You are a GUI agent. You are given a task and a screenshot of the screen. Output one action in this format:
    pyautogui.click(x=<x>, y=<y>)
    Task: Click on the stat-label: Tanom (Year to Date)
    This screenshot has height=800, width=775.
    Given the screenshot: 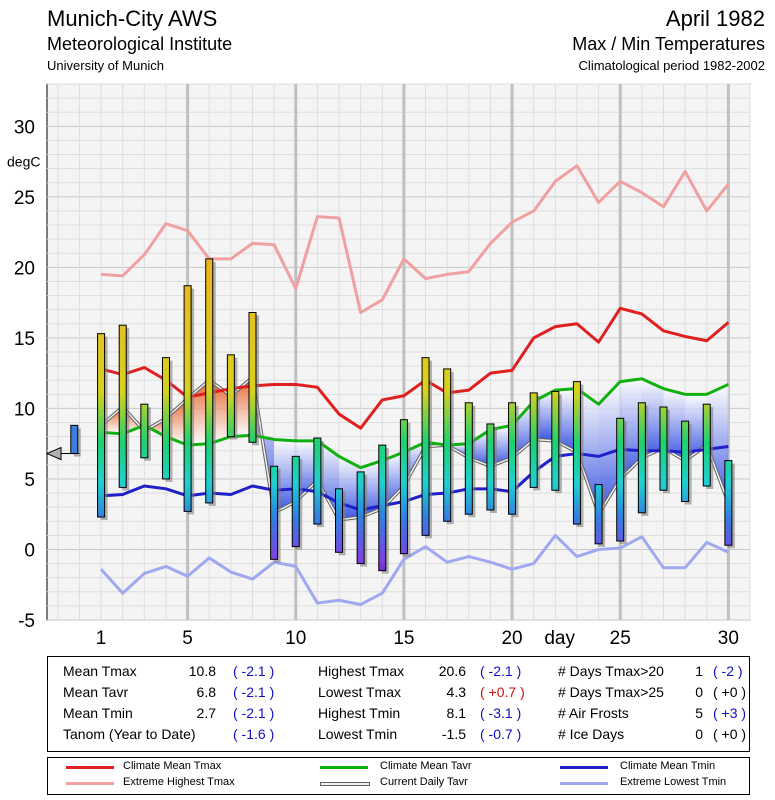 What is the action you would take?
    pyautogui.click(x=129, y=734)
    